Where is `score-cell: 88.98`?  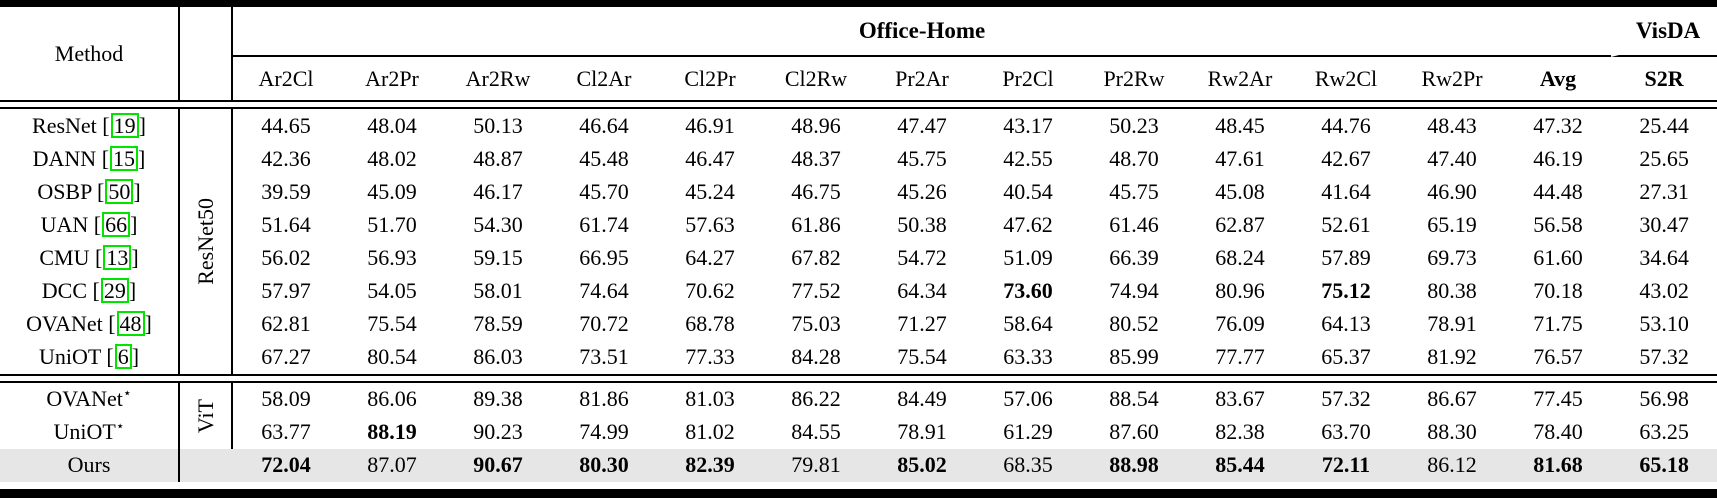 score-cell: 88.98 is located at coordinates (1134, 465).